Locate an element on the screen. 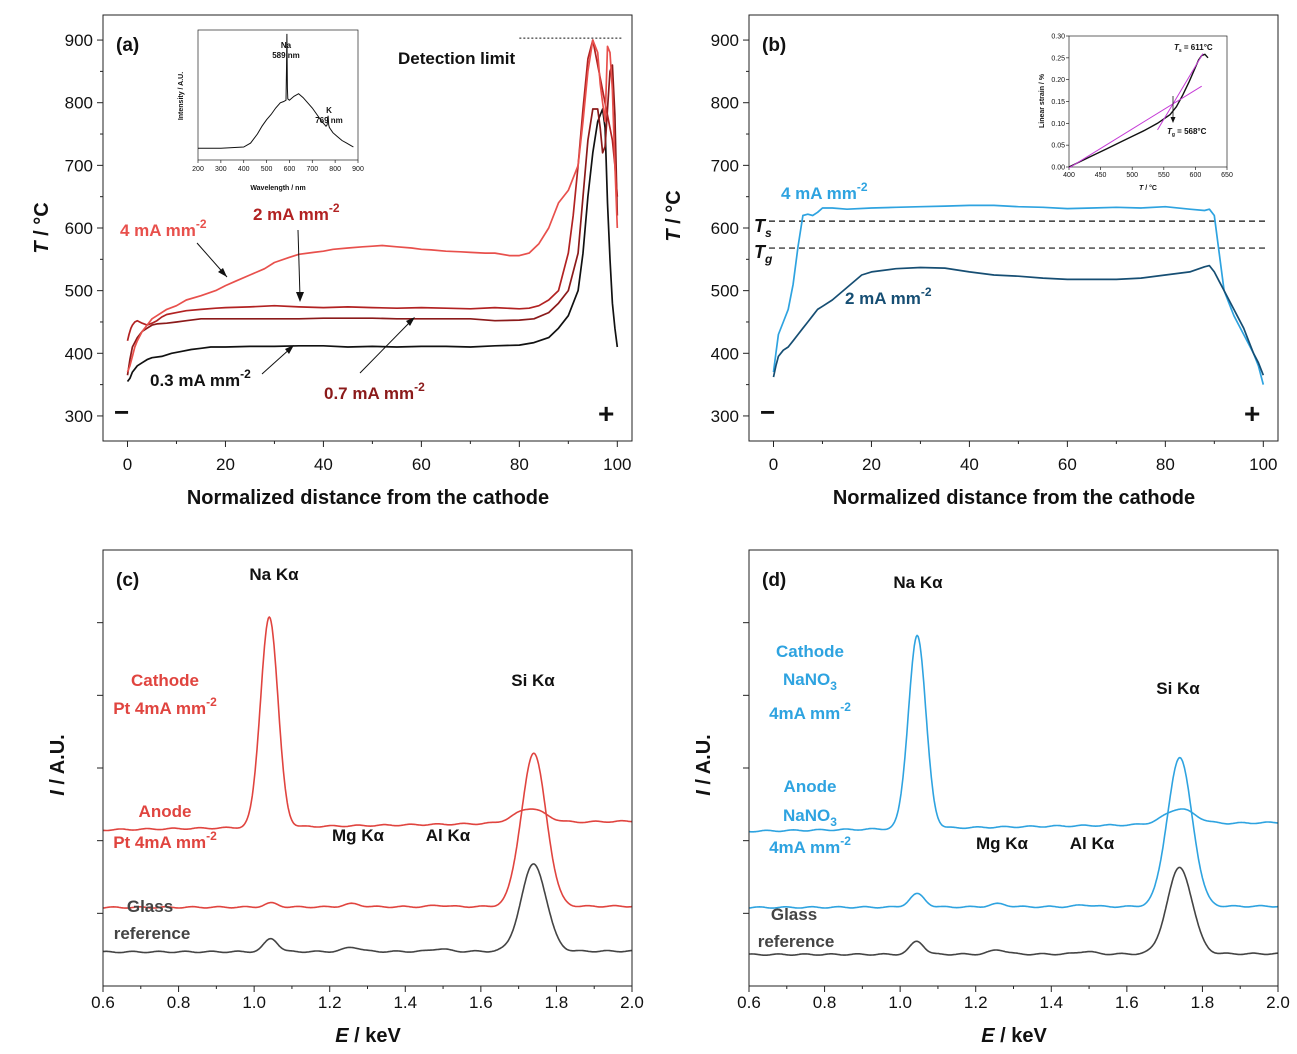 The height and width of the screenshot is (1054, 1297). inset-x-tick-label: 400 is located at coordinates (1069, 175).